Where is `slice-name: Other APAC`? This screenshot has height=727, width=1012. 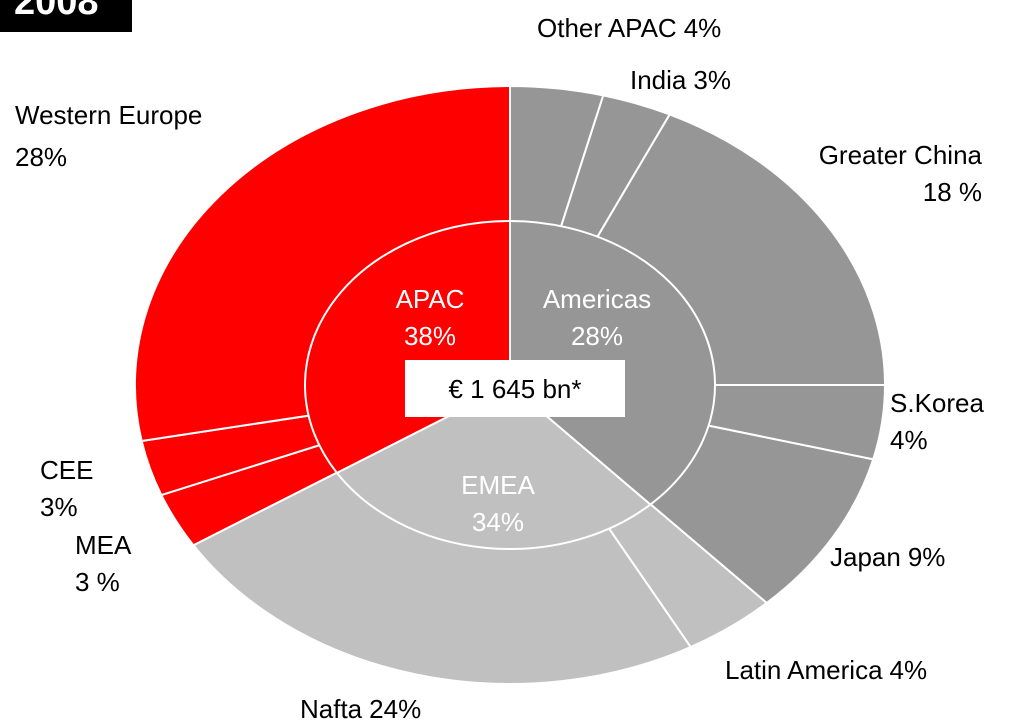
slice-name: Other APAC is located at coordinates (607, 28).